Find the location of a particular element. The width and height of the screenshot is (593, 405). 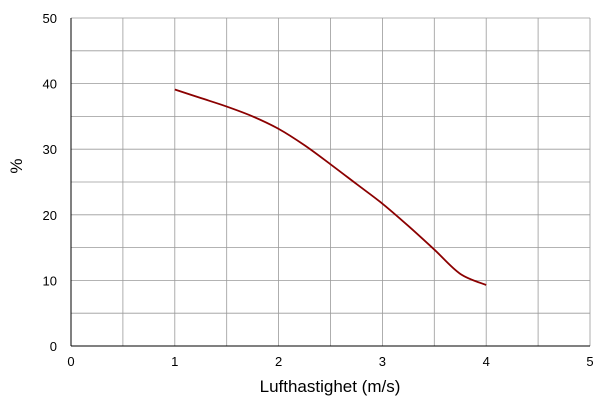

x-tick-label: 1 is located at coordinates (174, 361).